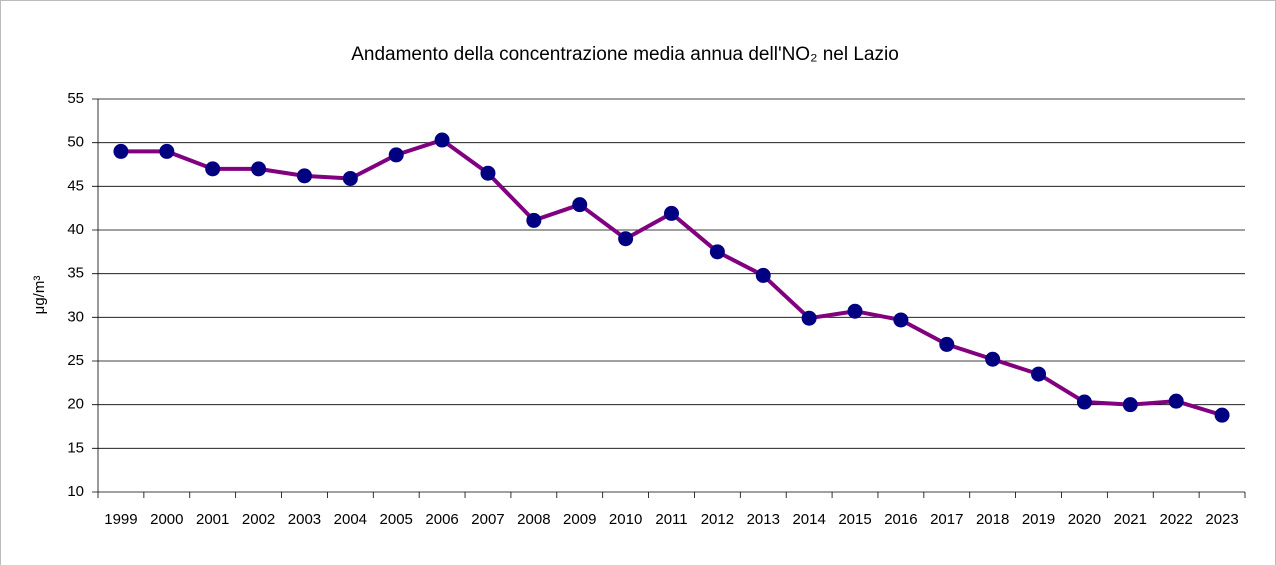  What do you see at coordinates (396, 519) in the screenshot?
I see `x-tick-label: 2005` at bounding box center [396, 519].